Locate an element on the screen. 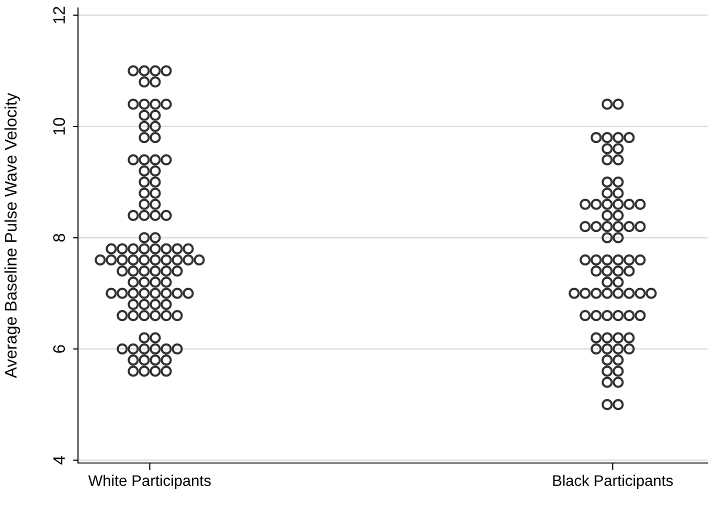  y-tick-label: 10 is located at coordinates (59, 126).